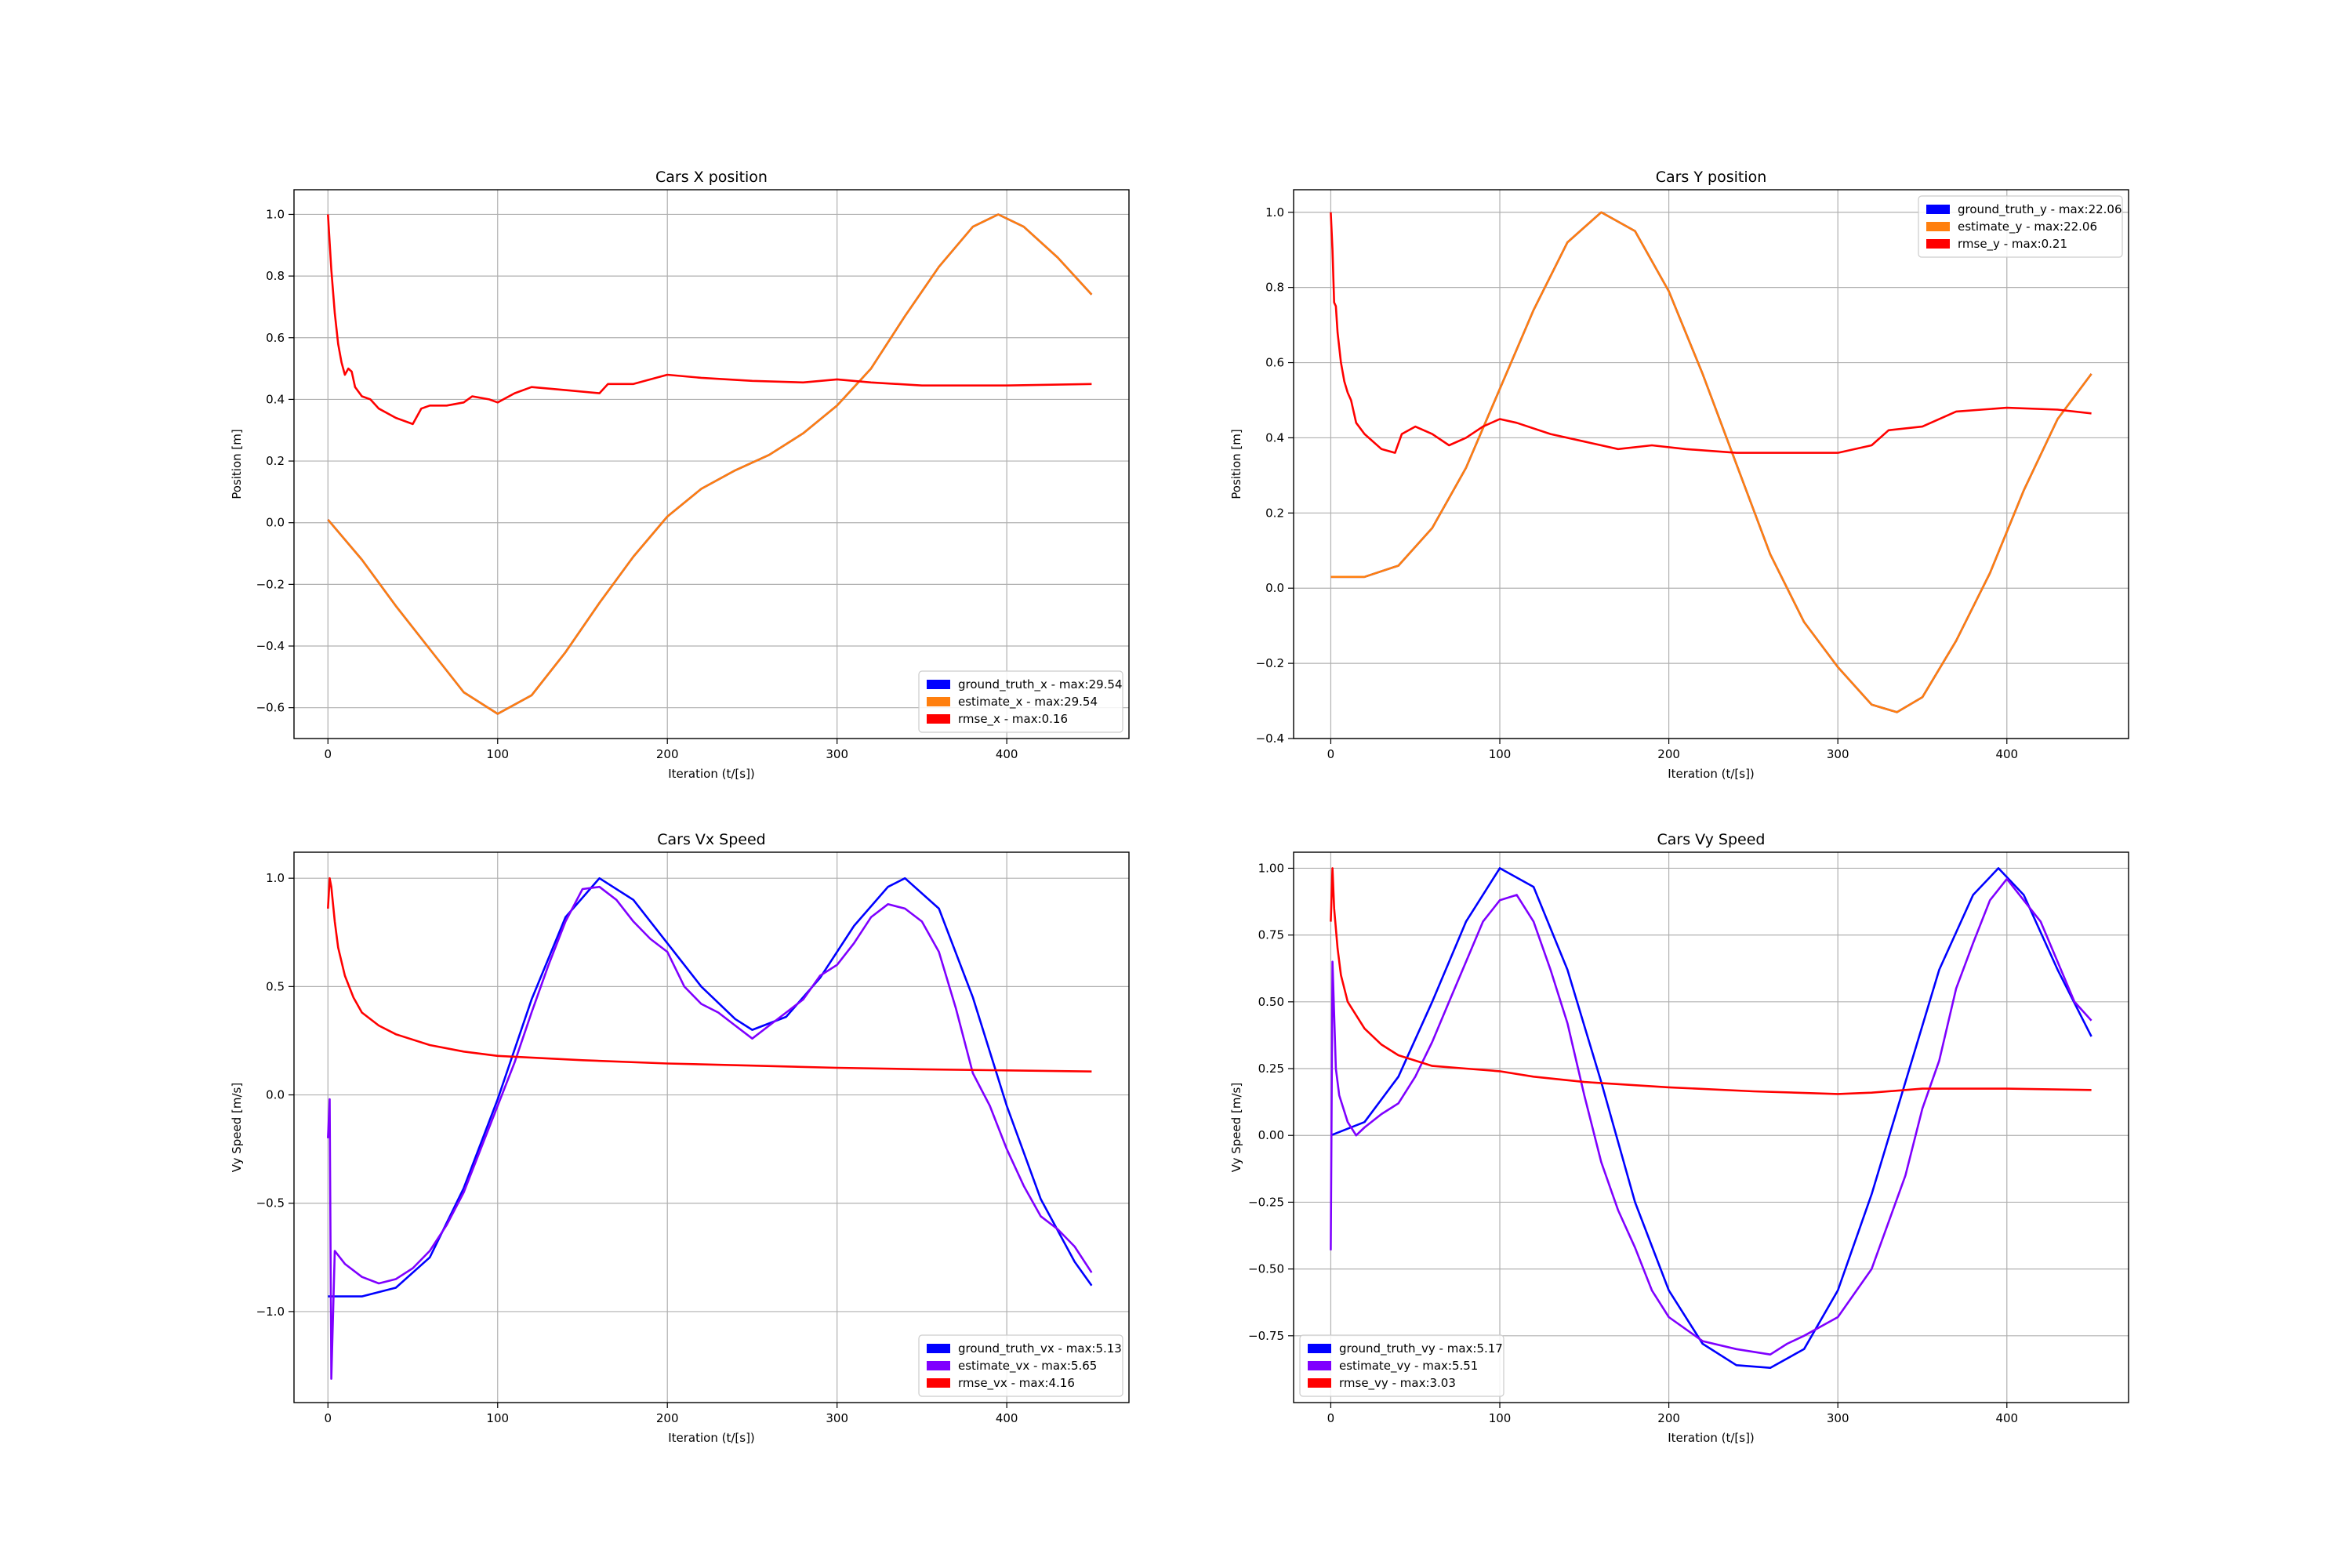  I want to click on y-tick-label: −0.6, so click(270, 708).